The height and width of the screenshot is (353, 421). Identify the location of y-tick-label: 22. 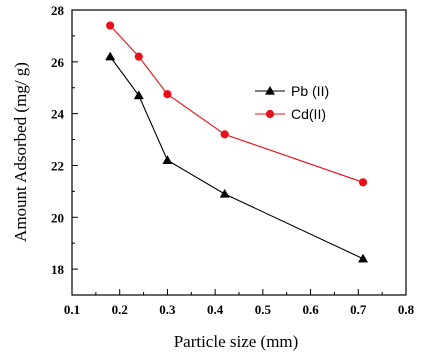
(57, 165).